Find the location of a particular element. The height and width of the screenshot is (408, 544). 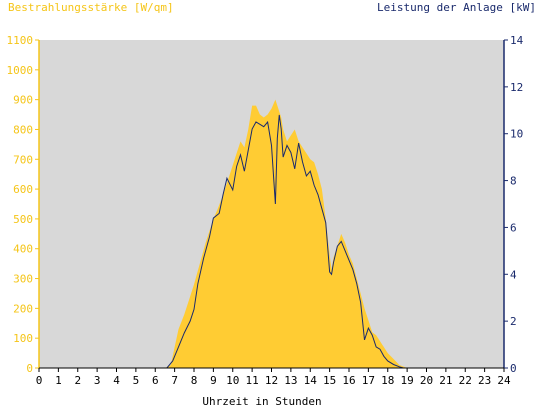

x-tick-label: 18 is located at coordinates (387, 380).